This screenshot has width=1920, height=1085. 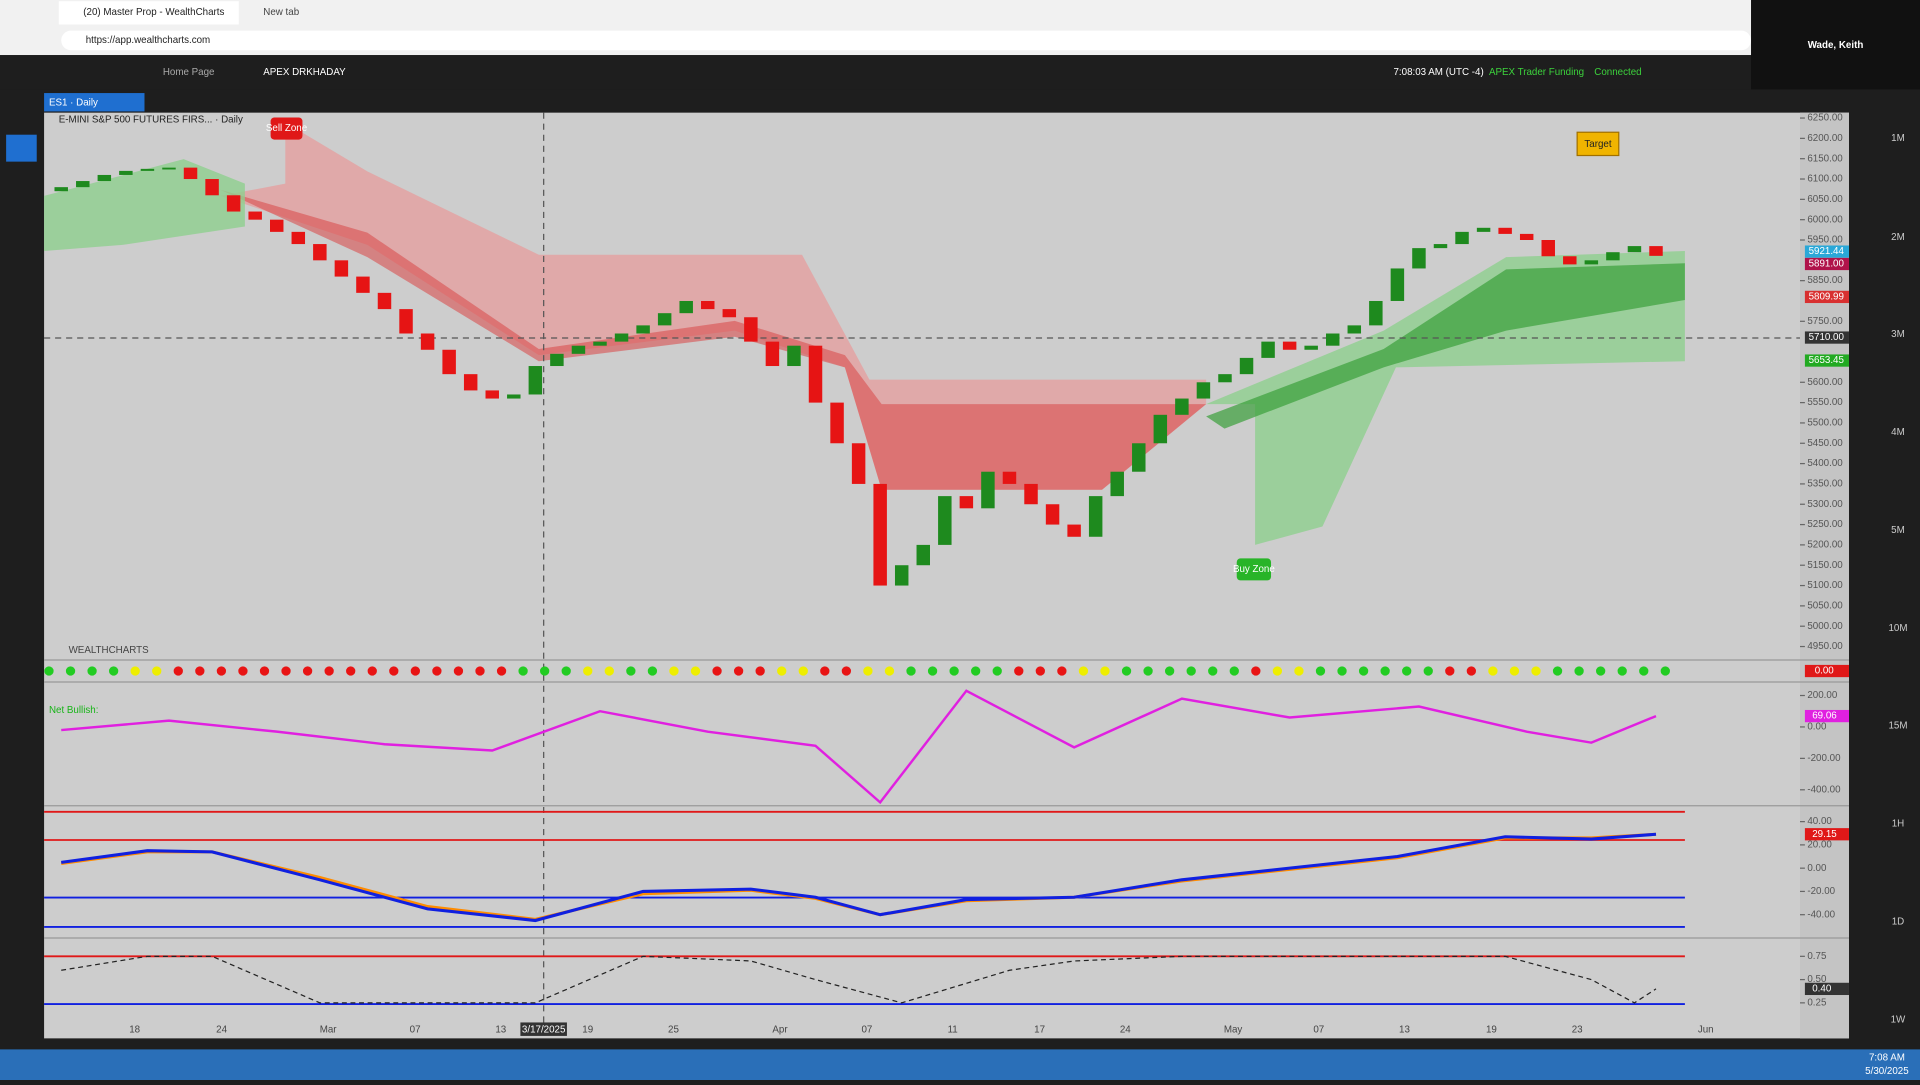 I want to click on y-tick-label: 5000.00, so click(x=1825, y=626).